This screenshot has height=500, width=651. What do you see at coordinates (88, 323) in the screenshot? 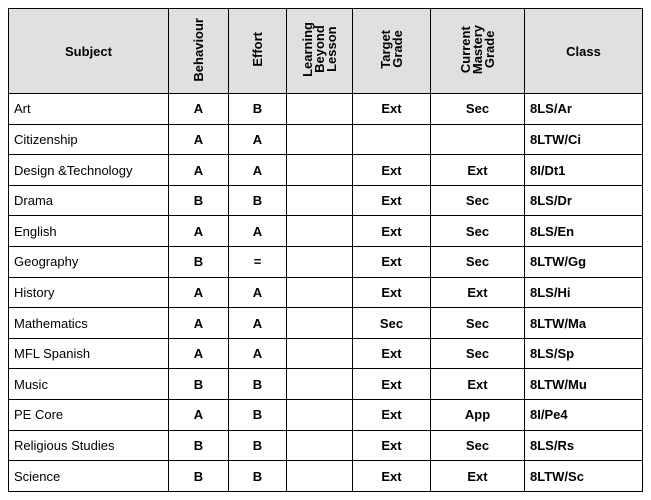
I see `cell-subject: Mathematics` at bounding box center [88, 323].